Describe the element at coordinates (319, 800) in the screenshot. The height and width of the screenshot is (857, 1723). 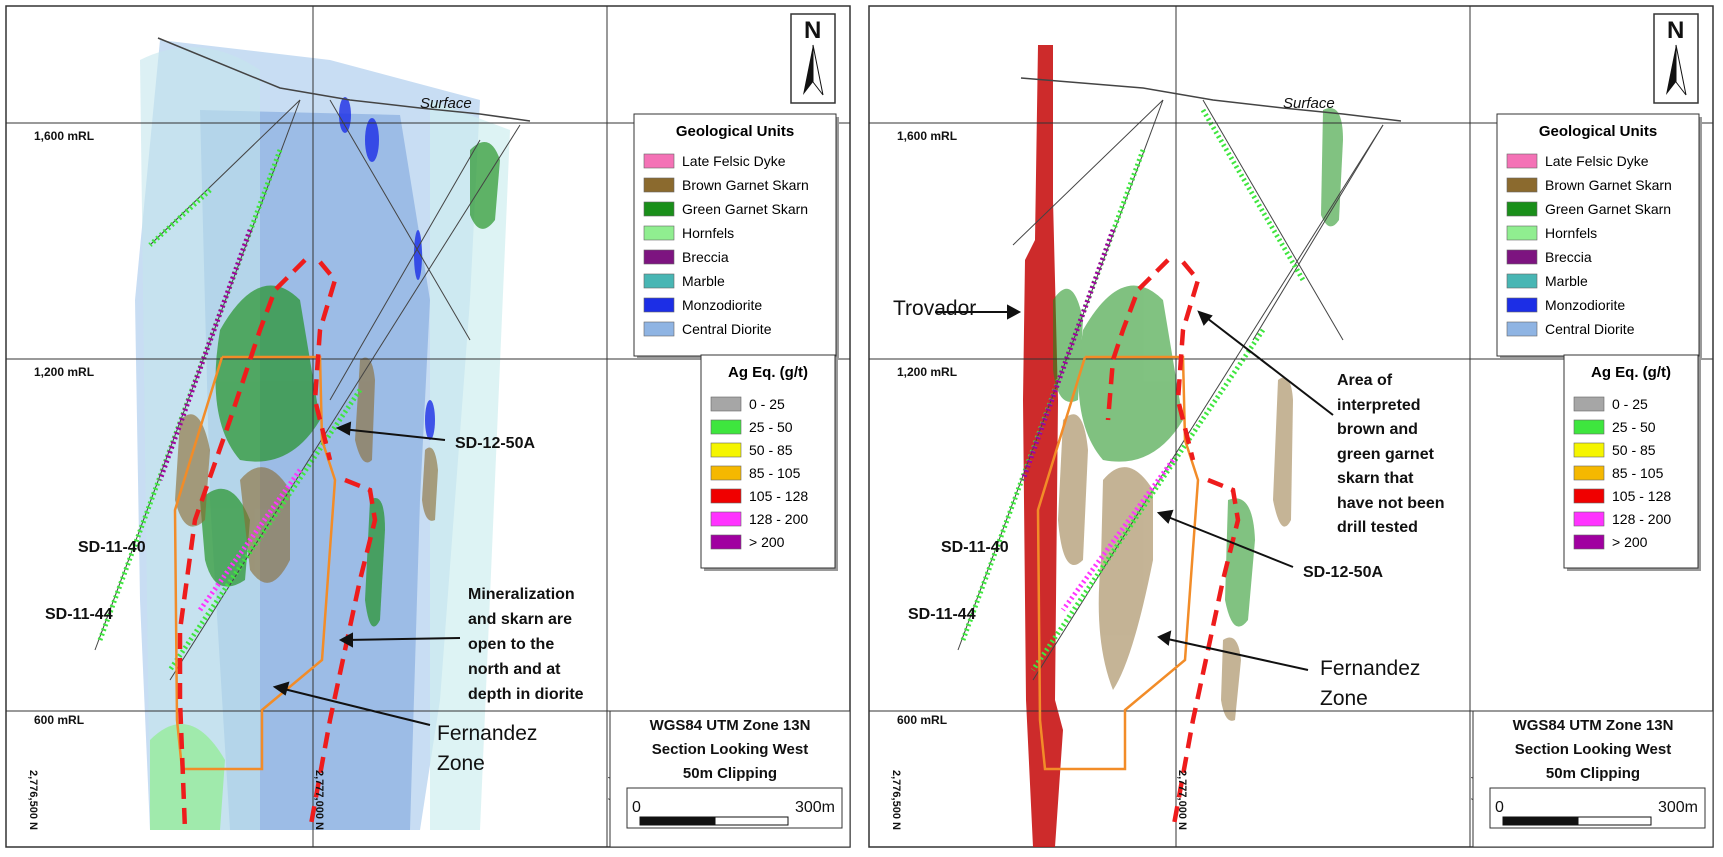
I see `easting-label-2777000: 2,777,000 N` at that location.